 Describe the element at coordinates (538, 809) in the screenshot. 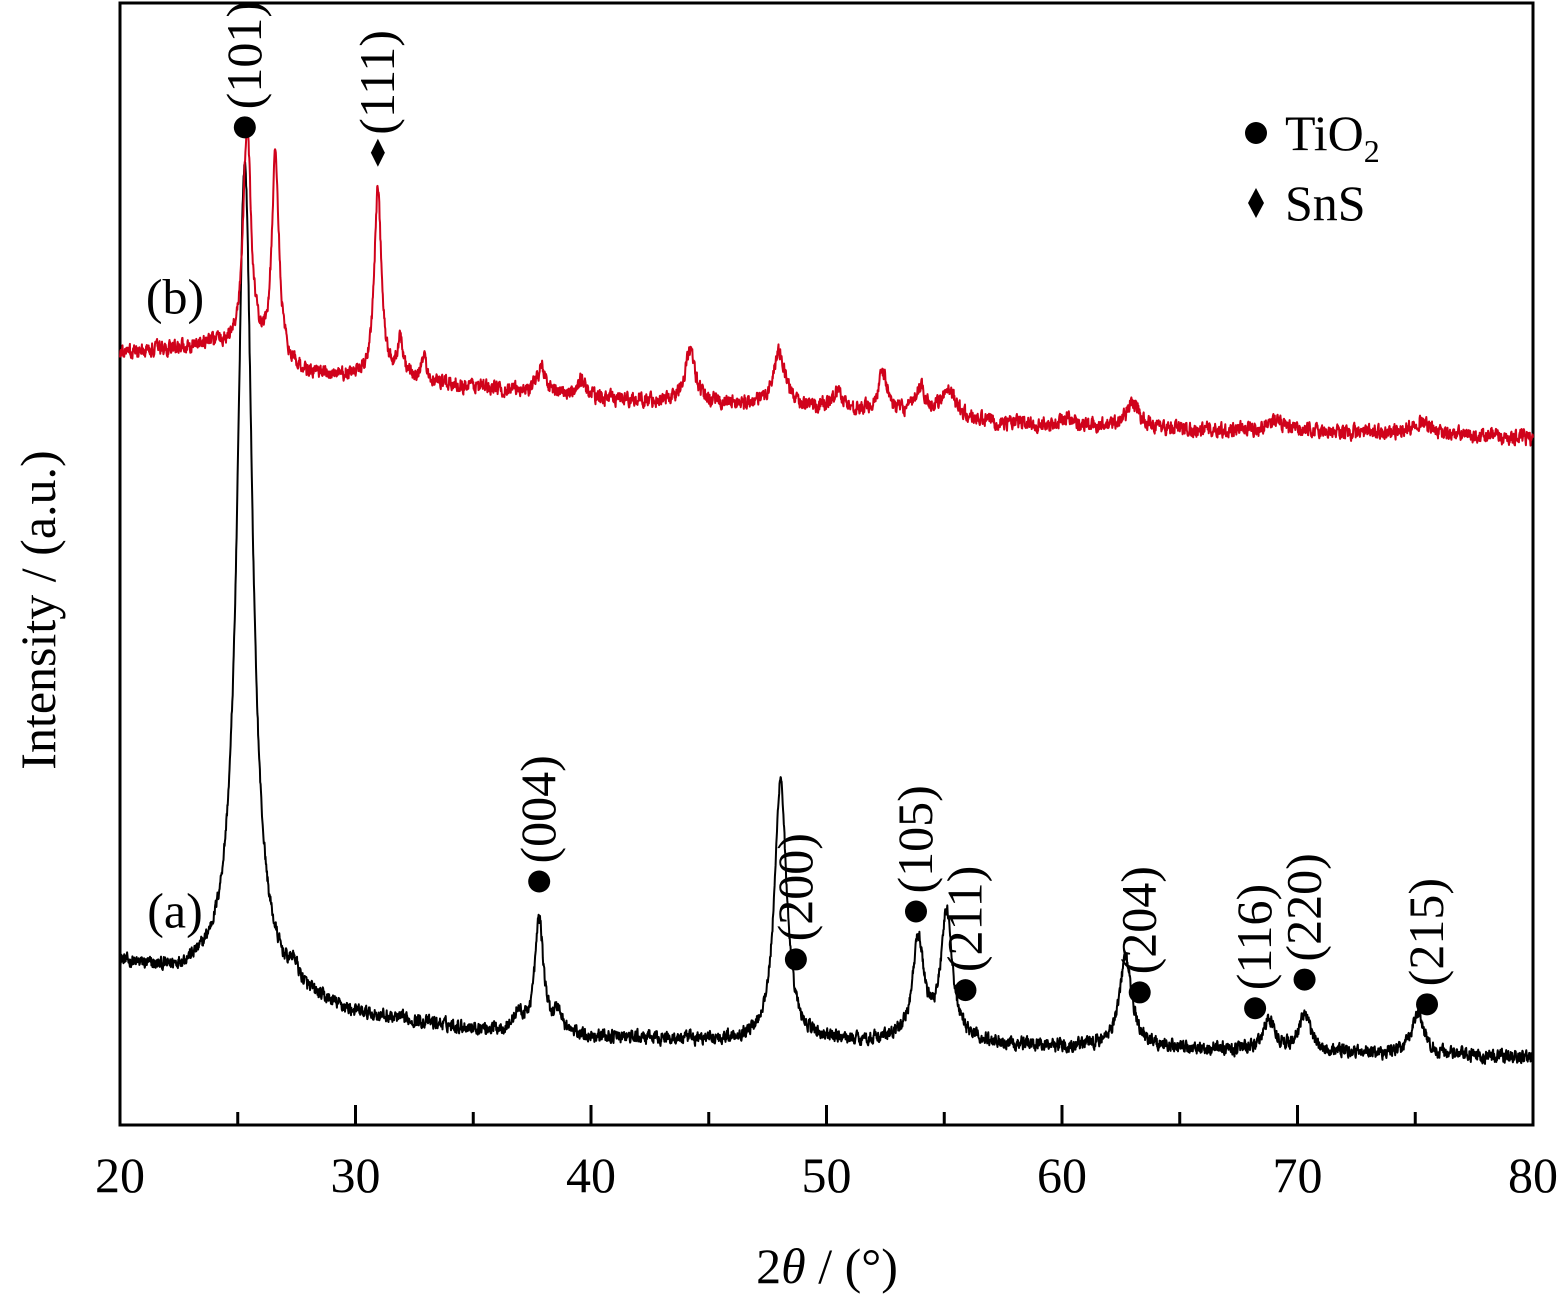

I see `peak-label: (004)` at that location.